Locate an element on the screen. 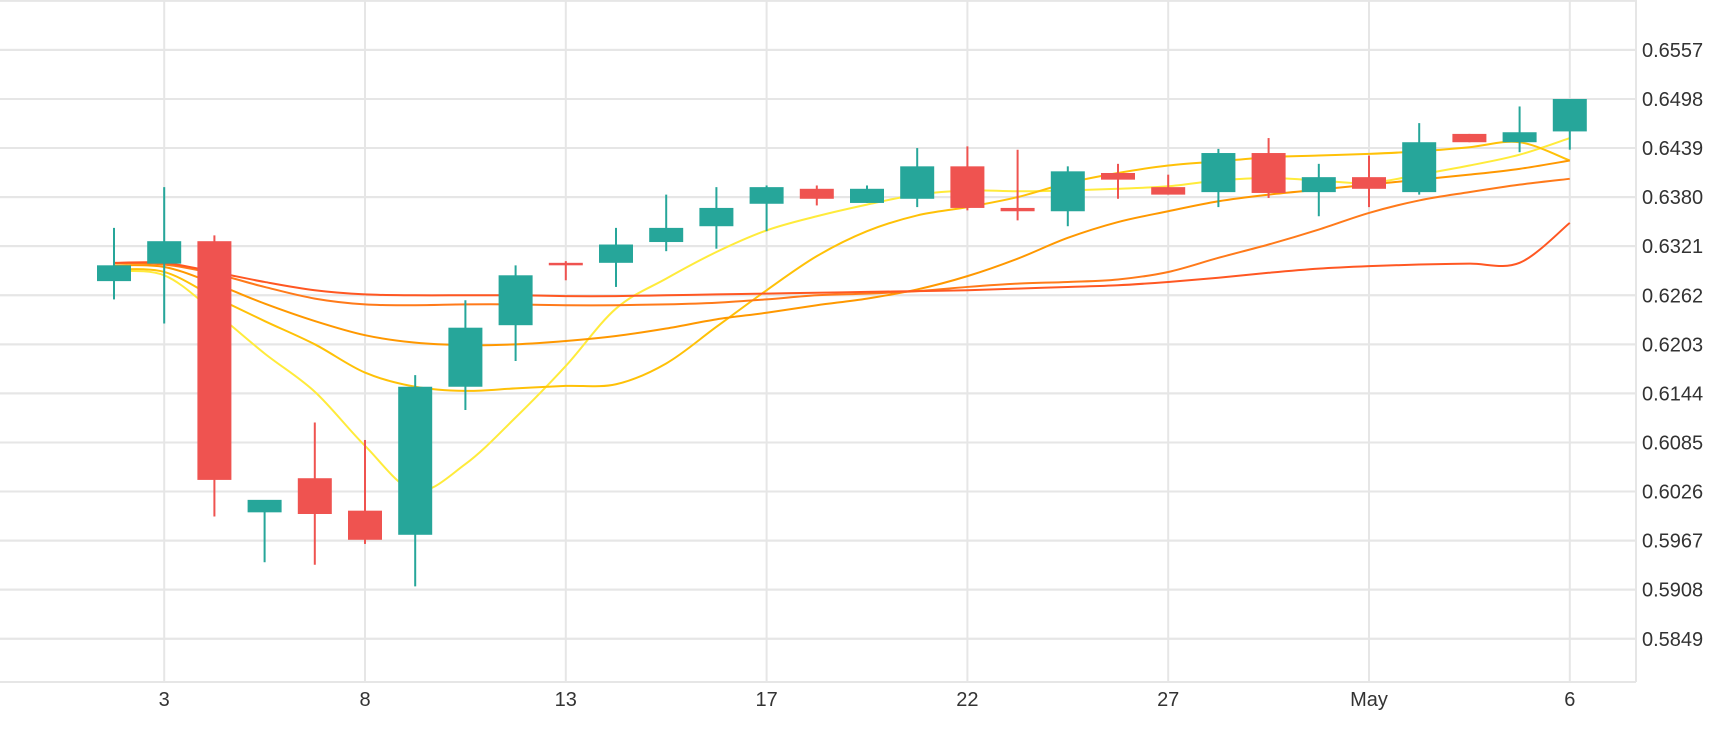 This screenshot has height=730, width=1730. y-tick-label: 0.6380 is located at coordinates (1672, 198).